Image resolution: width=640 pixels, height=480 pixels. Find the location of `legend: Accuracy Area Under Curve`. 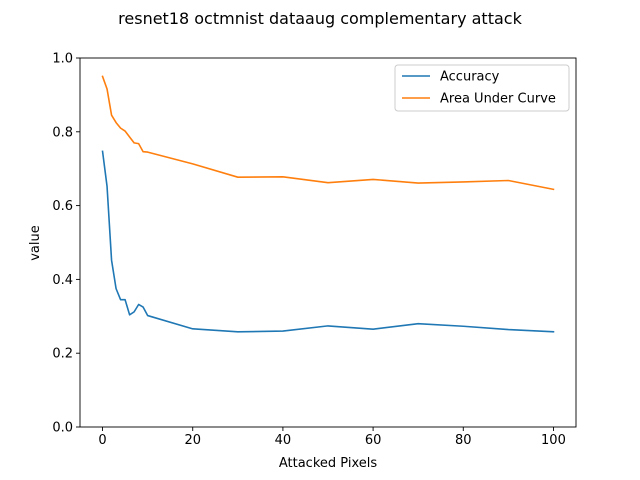

legend: Accuracy Area Under Curve is located at coordinates (482, 88).